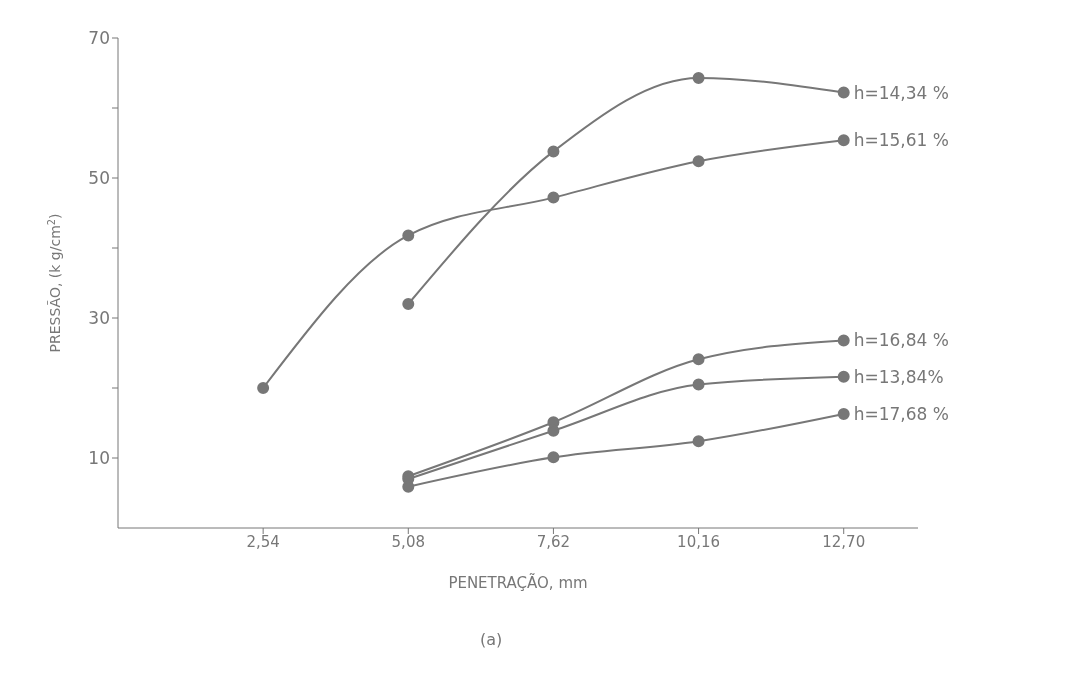 This screenshot has height=687, width=1080. What do you see at coordinates (263, 541) in the screenshot?
I see `x-tick-label: 2,54` at bounding box center [263, 541].